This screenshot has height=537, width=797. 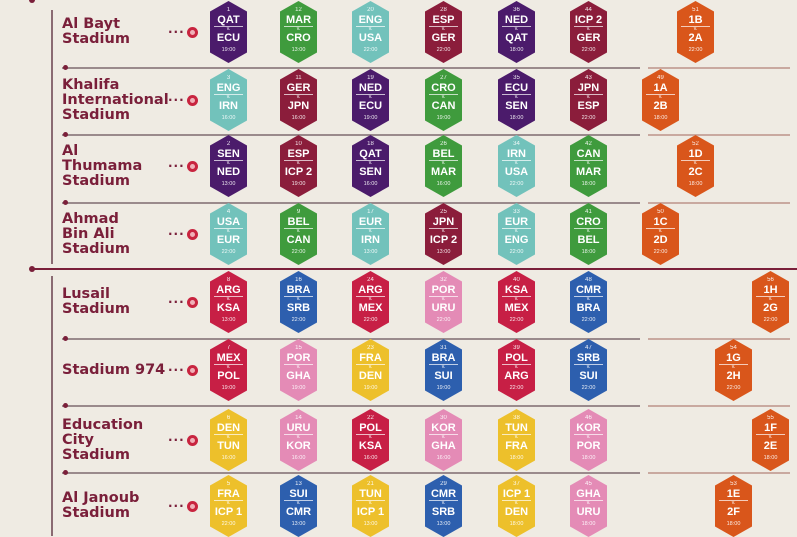 I want to click on match-badge: 23 FRA v. DEN 19:00, so click(x=370, y=370).